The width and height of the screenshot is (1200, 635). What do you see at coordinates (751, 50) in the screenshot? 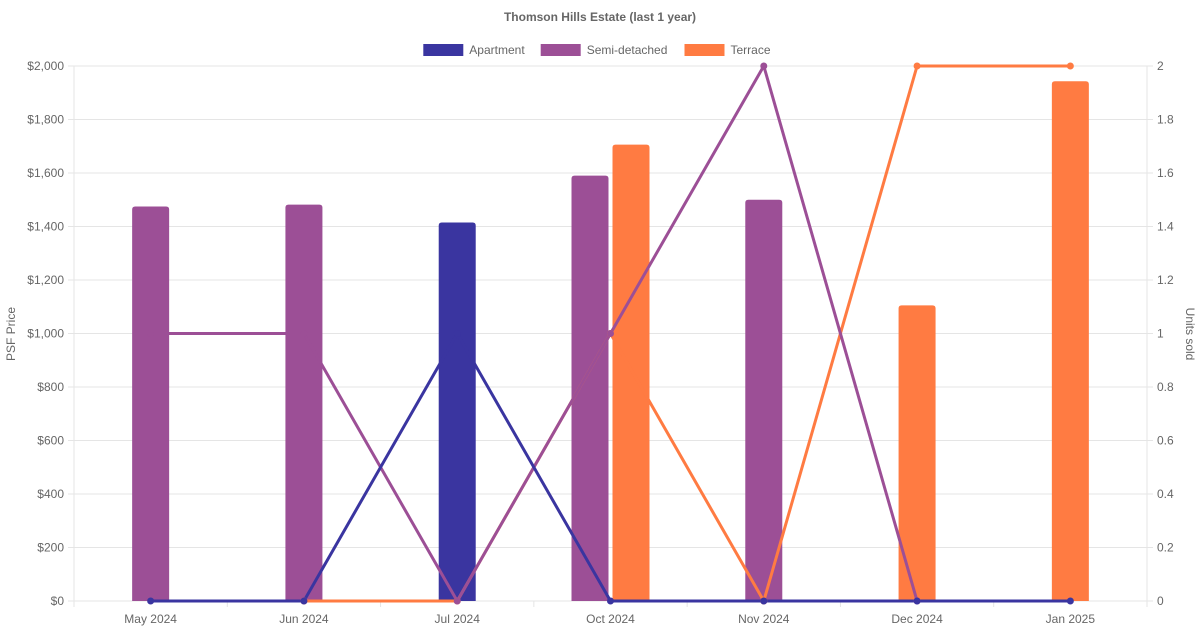
I see `legend-label-terrace: Terrace` at bounding box center [751, 50].